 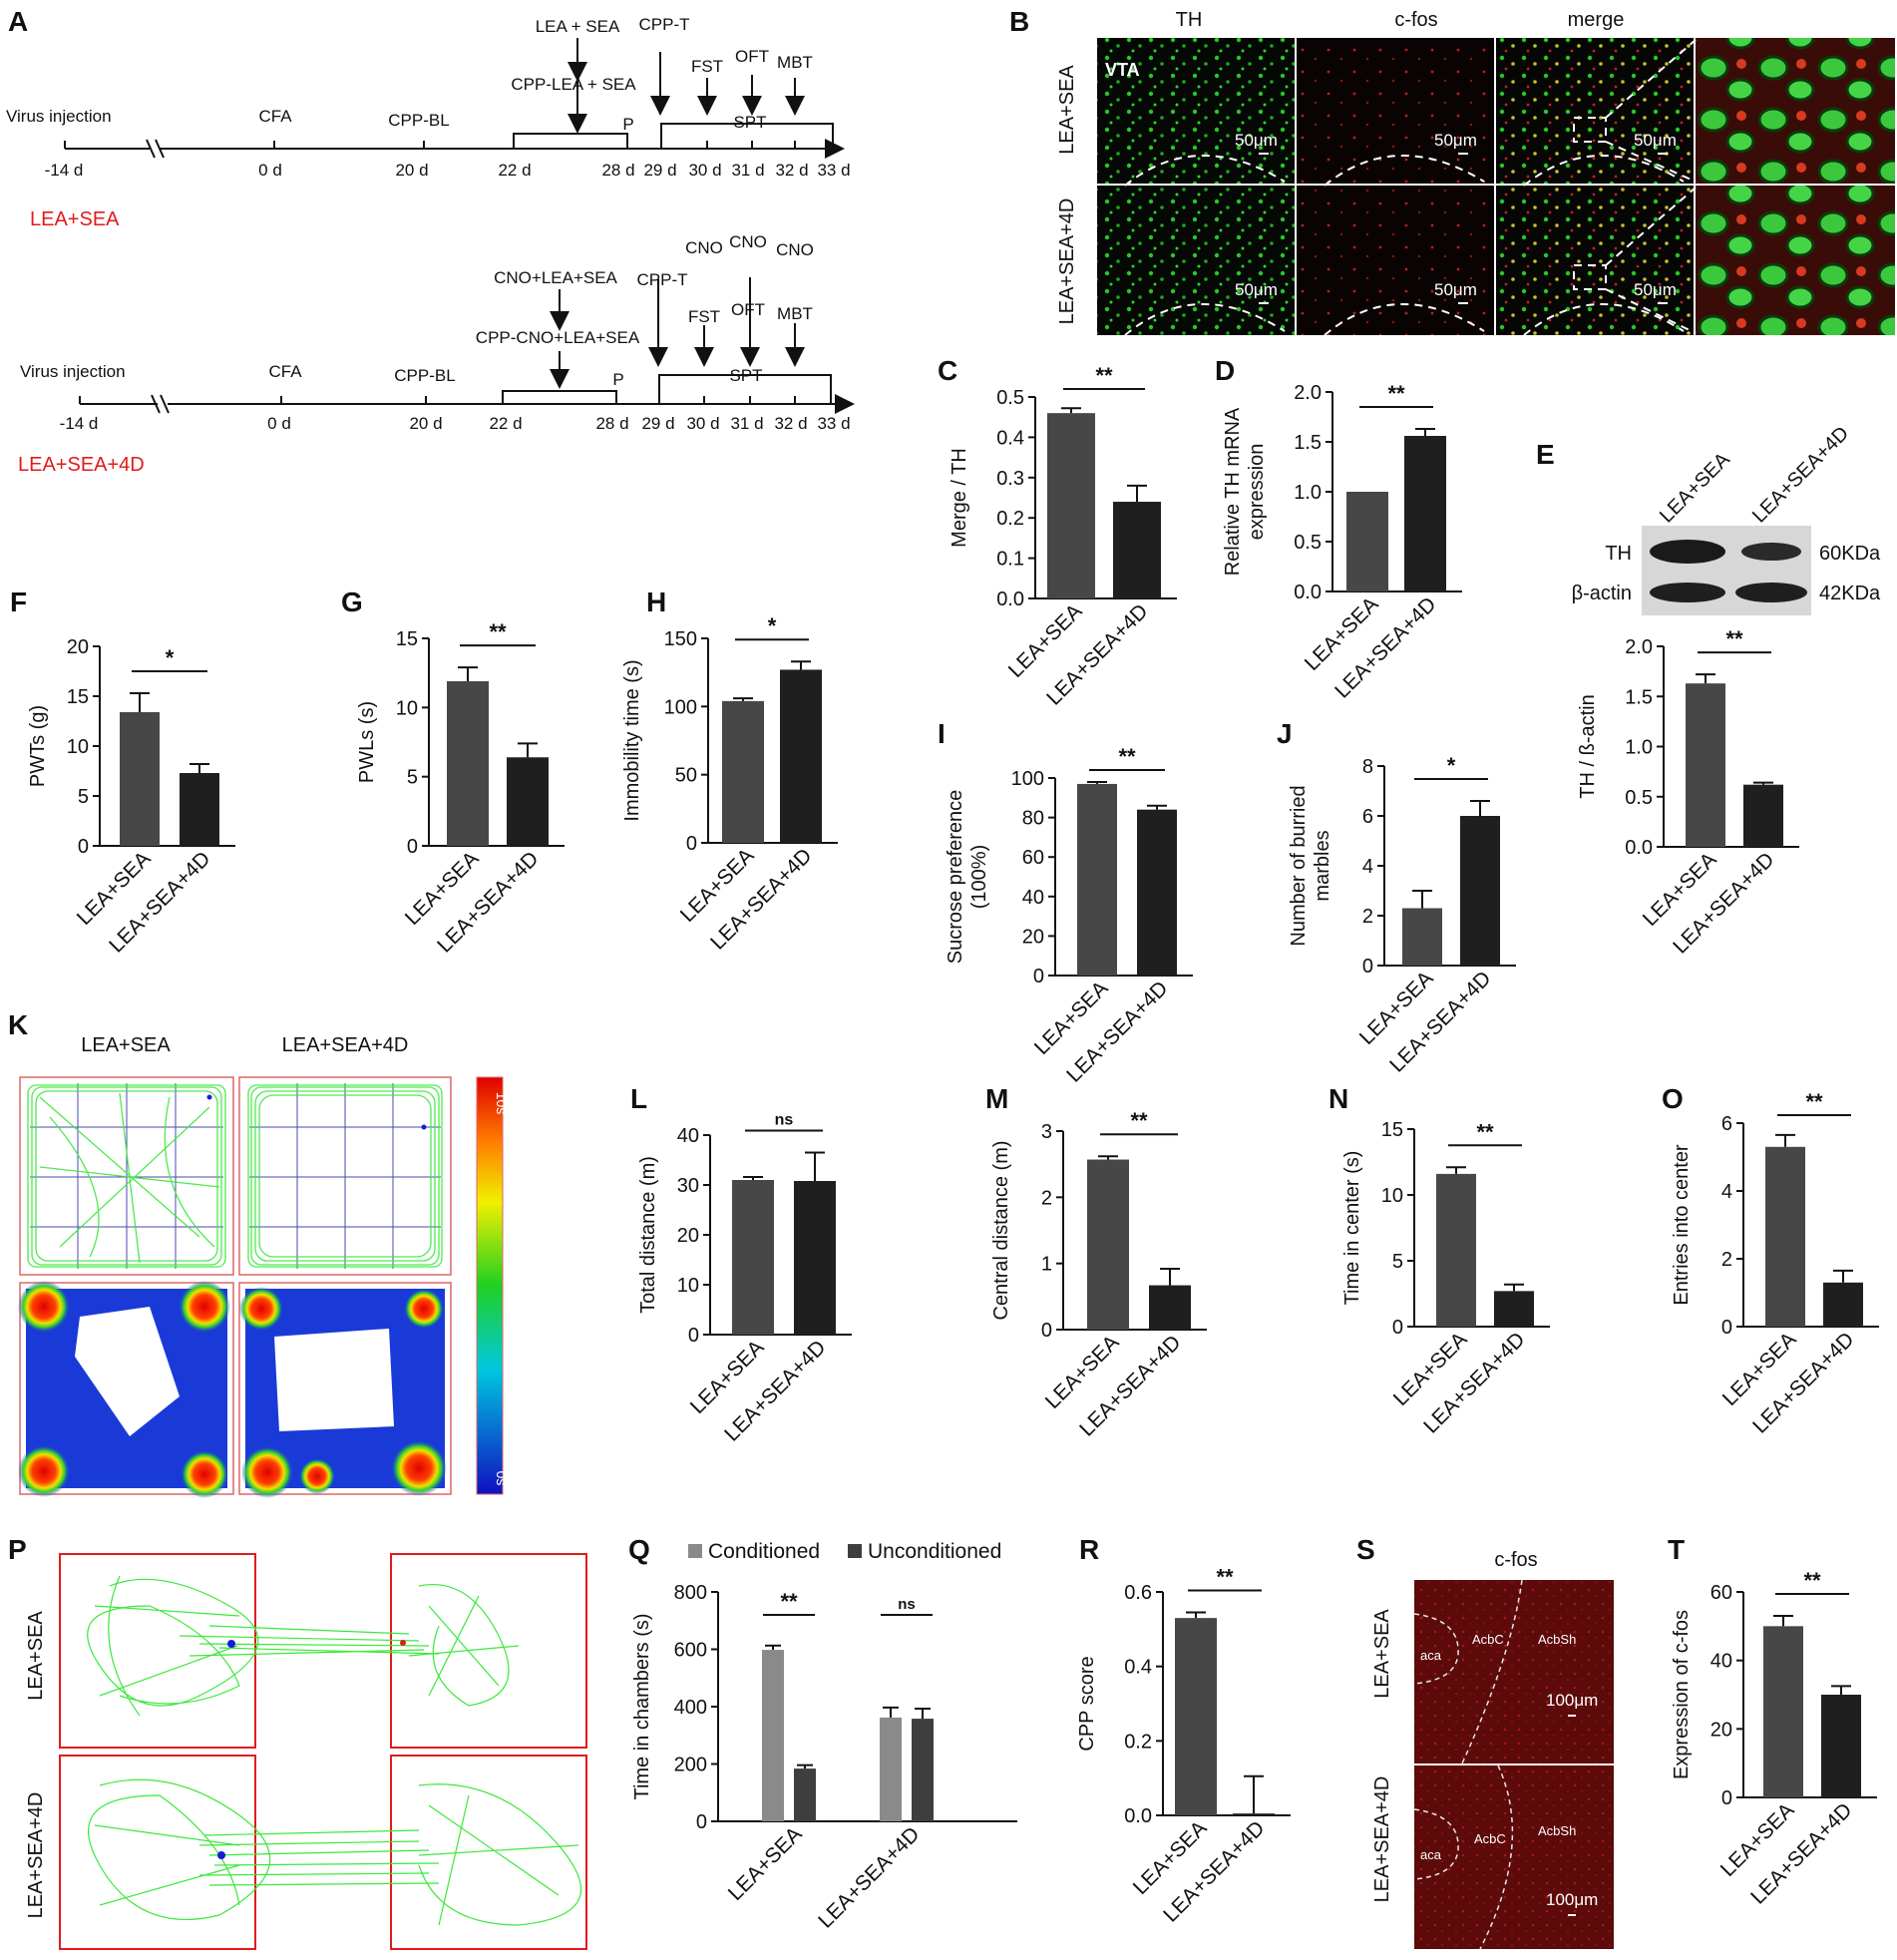 I want to click on s-acbc-2: AcbC, so click(x=1490, y=1839).